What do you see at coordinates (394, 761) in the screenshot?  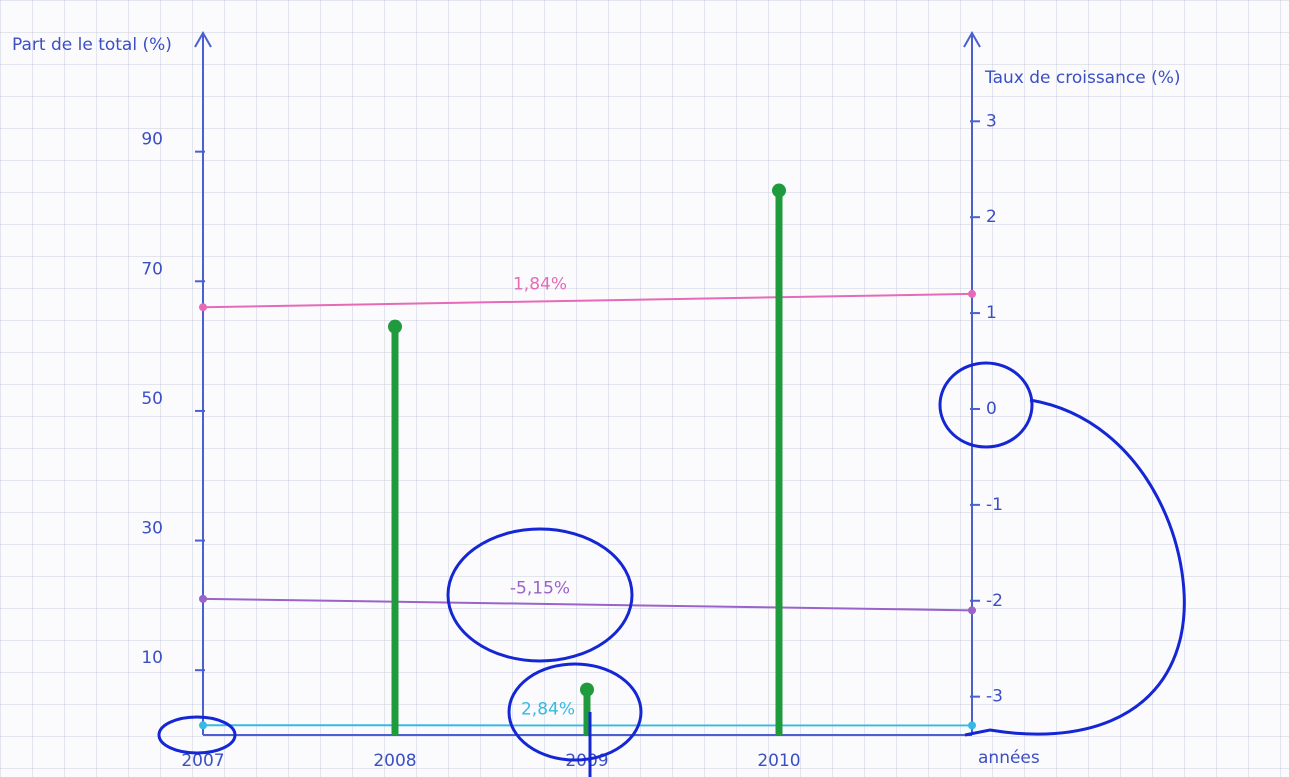 I see `x-tick-label: 2008` at bounding box center [394, 761].